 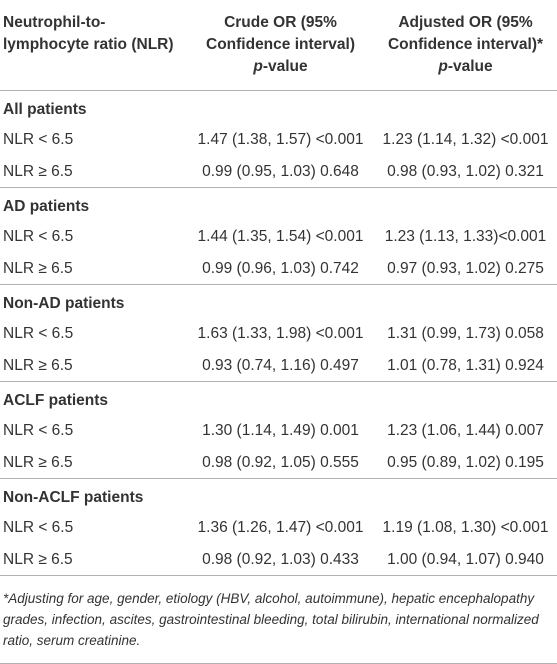 What do you see at coordinates (465, 268) in the screenshot?
I see `adjusted-or-cell: 0.97 (0.93, 1.02) 0.275` at bounding box center [465, 268].